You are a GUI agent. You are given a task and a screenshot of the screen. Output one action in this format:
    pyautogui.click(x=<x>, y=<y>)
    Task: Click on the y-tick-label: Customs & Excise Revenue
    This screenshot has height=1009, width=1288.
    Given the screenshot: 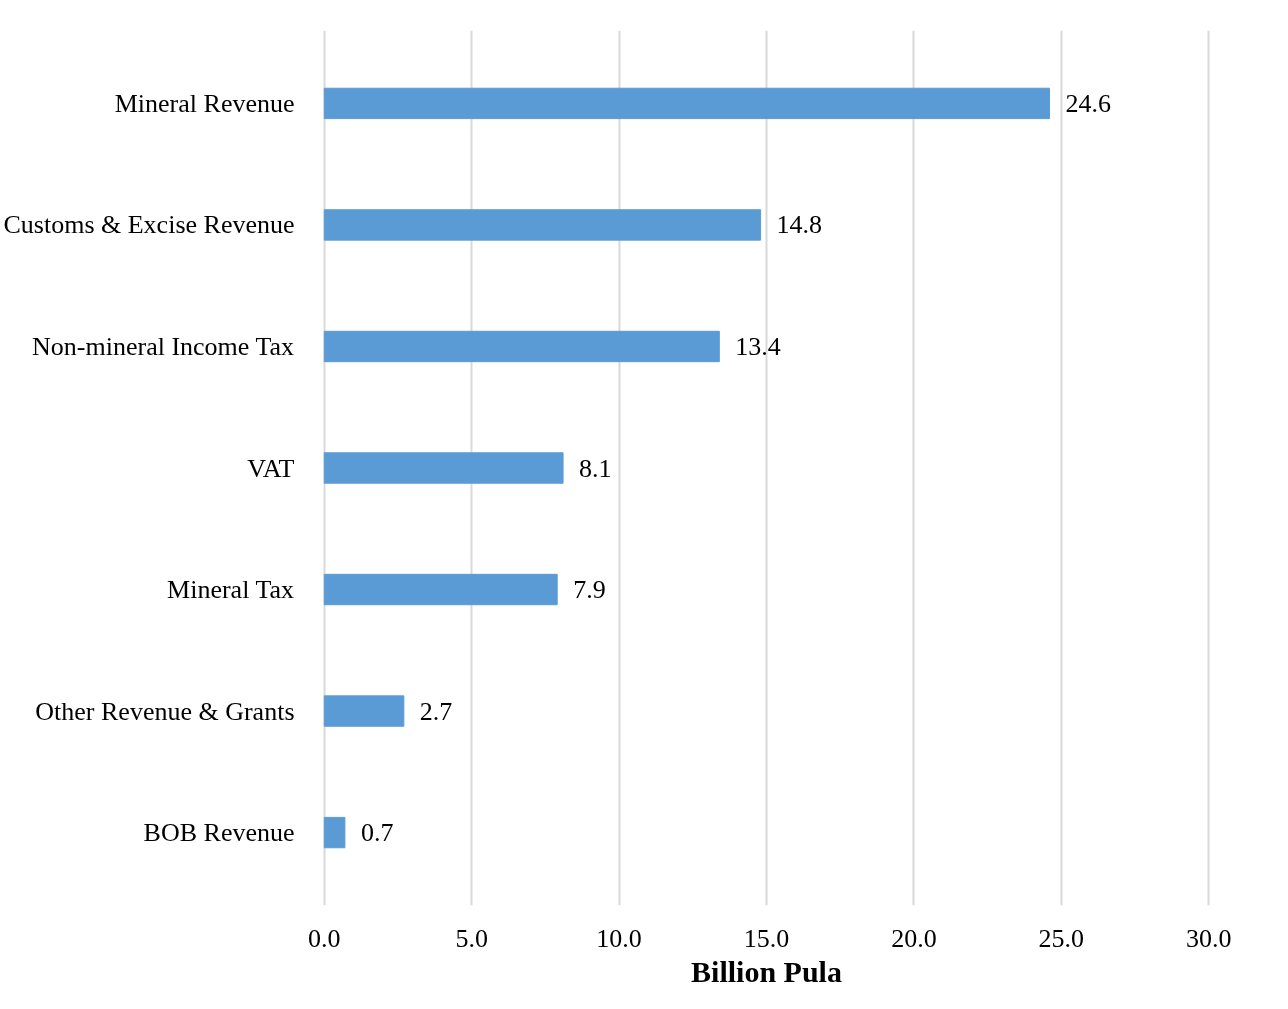 What is the action you would take?
    pyautogui.click(x=149, y=225)
    